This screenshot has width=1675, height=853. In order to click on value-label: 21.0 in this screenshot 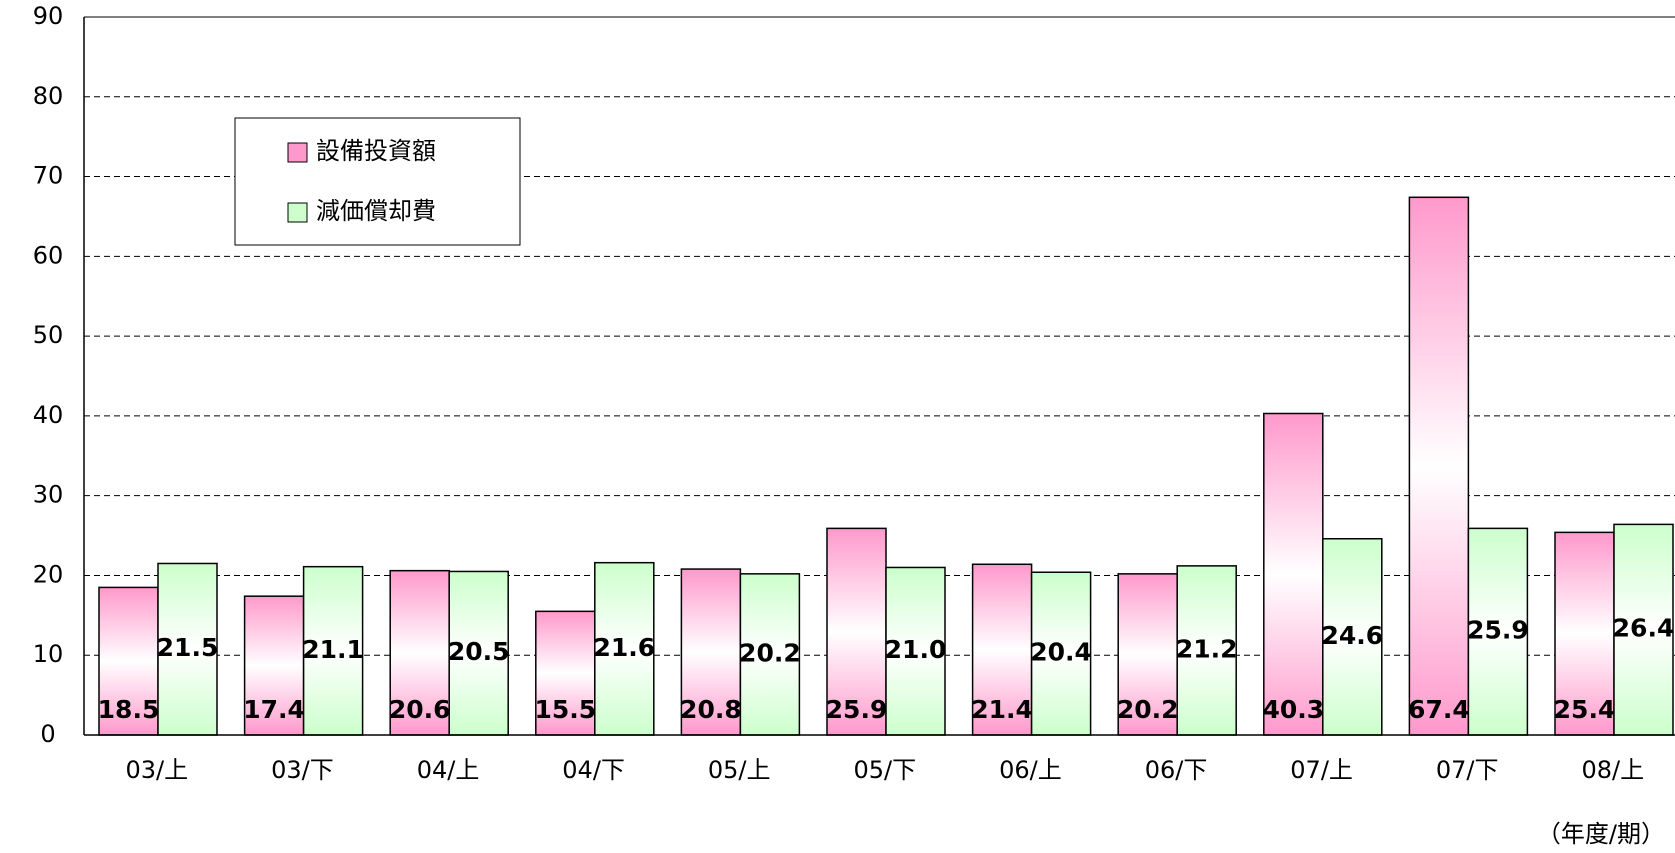, I will do `click(916, 649)`.